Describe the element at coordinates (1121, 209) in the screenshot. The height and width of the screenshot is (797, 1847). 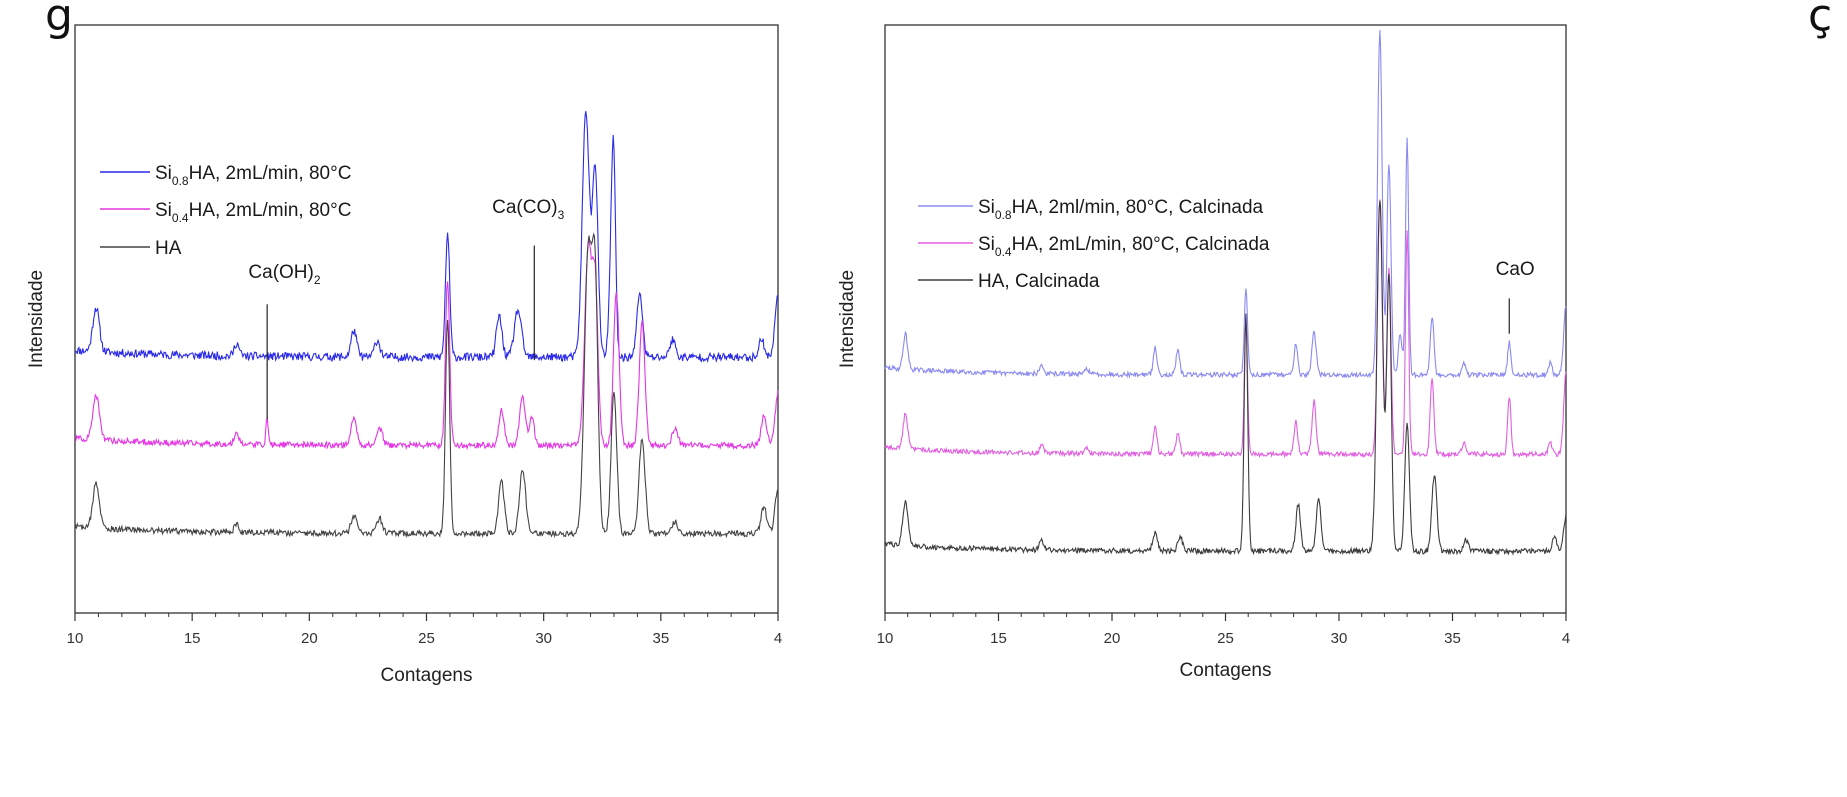
I see `legend-label: Si0.8HA, 2ml/min, 80°C, Calcinada` at that location.